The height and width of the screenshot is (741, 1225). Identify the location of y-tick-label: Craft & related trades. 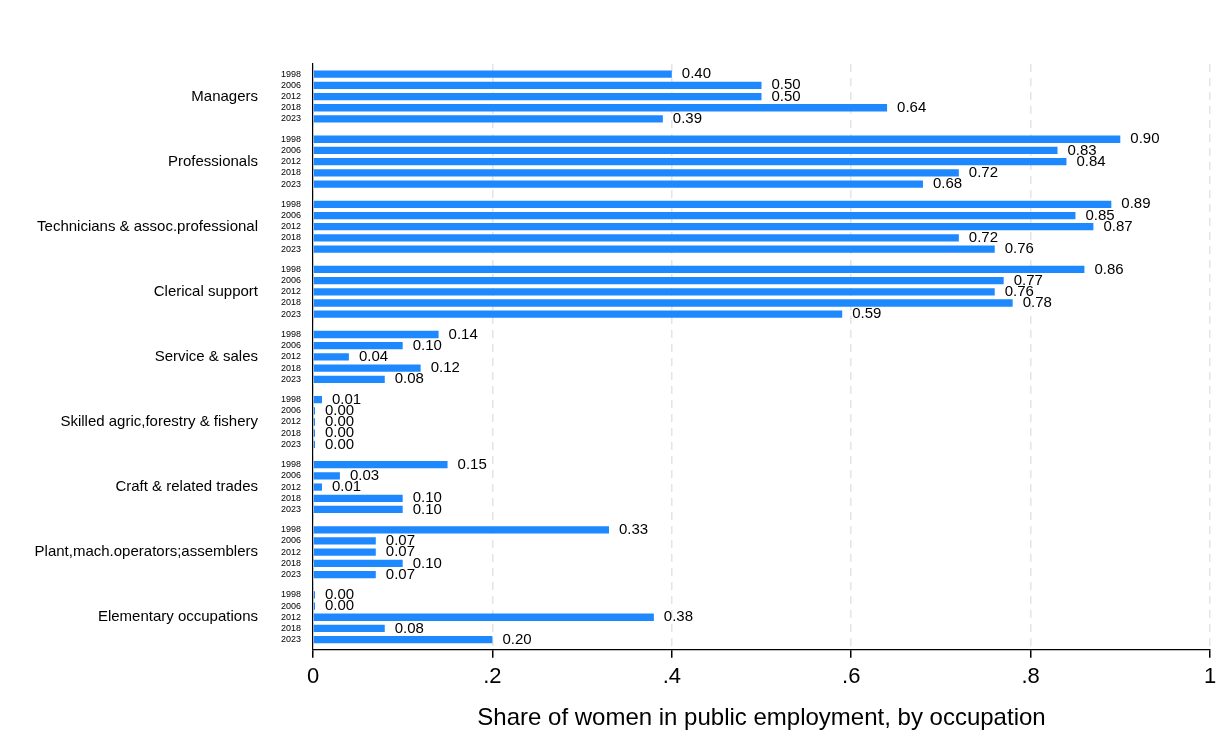
(186, 486).